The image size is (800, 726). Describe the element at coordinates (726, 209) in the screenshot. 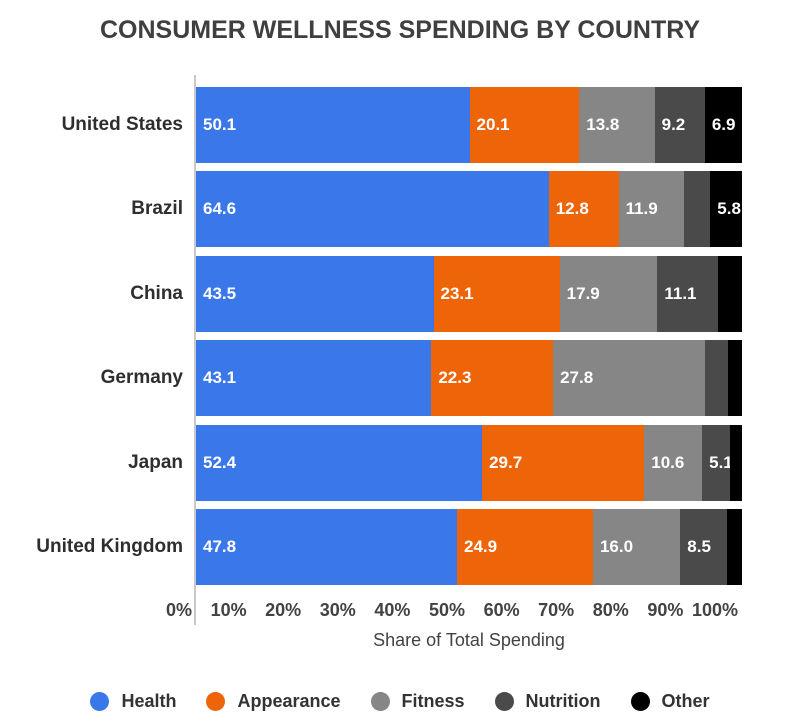

I see `bar-segment-other: 5.8` at that location.